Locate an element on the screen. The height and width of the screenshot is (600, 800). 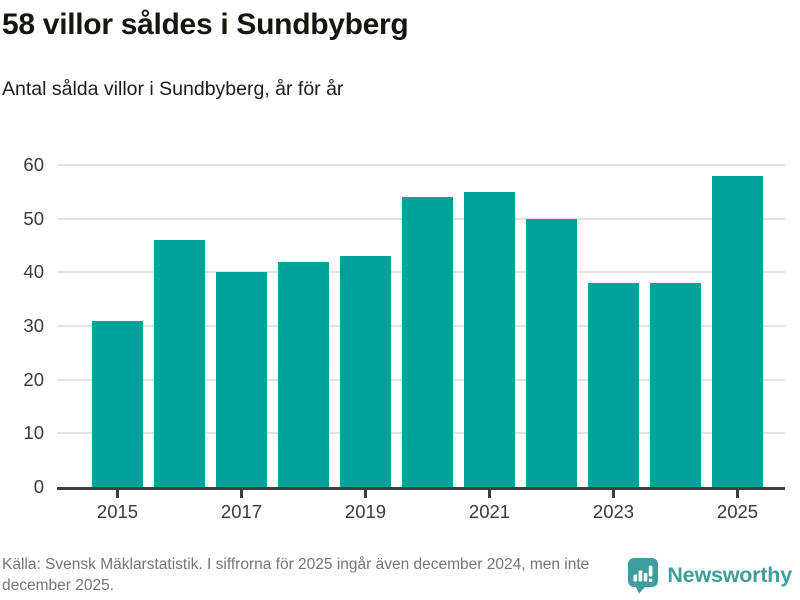
y-tick-label-0: 0 is located at coordinates (38, 486).